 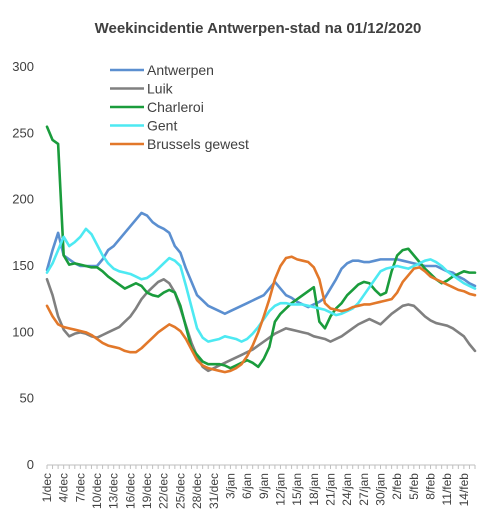 I want to click on x-tick-label: 14/feb, so click(x=464, y=490).